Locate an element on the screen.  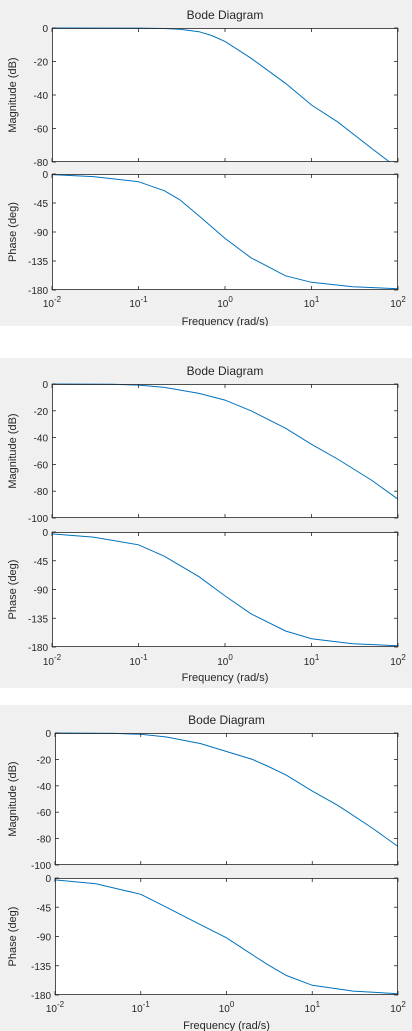
magnitude-response-line is located at coordinates (225, 441).